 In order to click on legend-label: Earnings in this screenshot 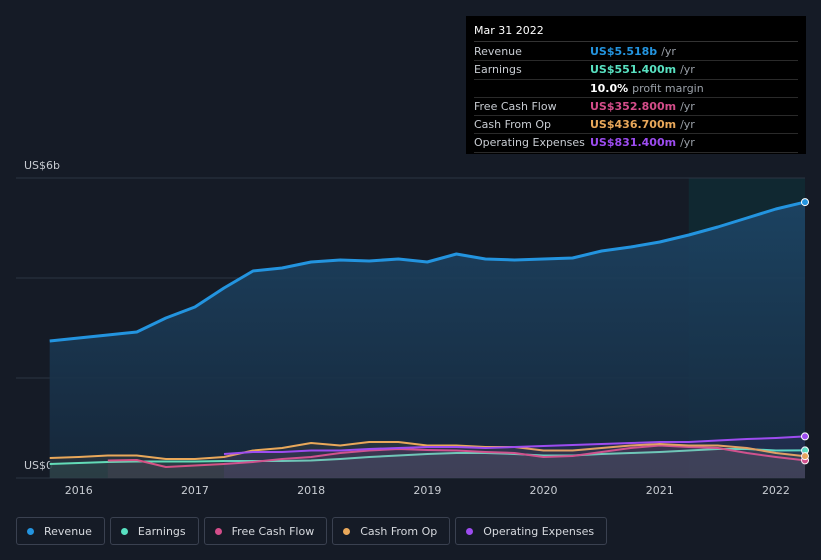, I will do `click(161, 531)`.